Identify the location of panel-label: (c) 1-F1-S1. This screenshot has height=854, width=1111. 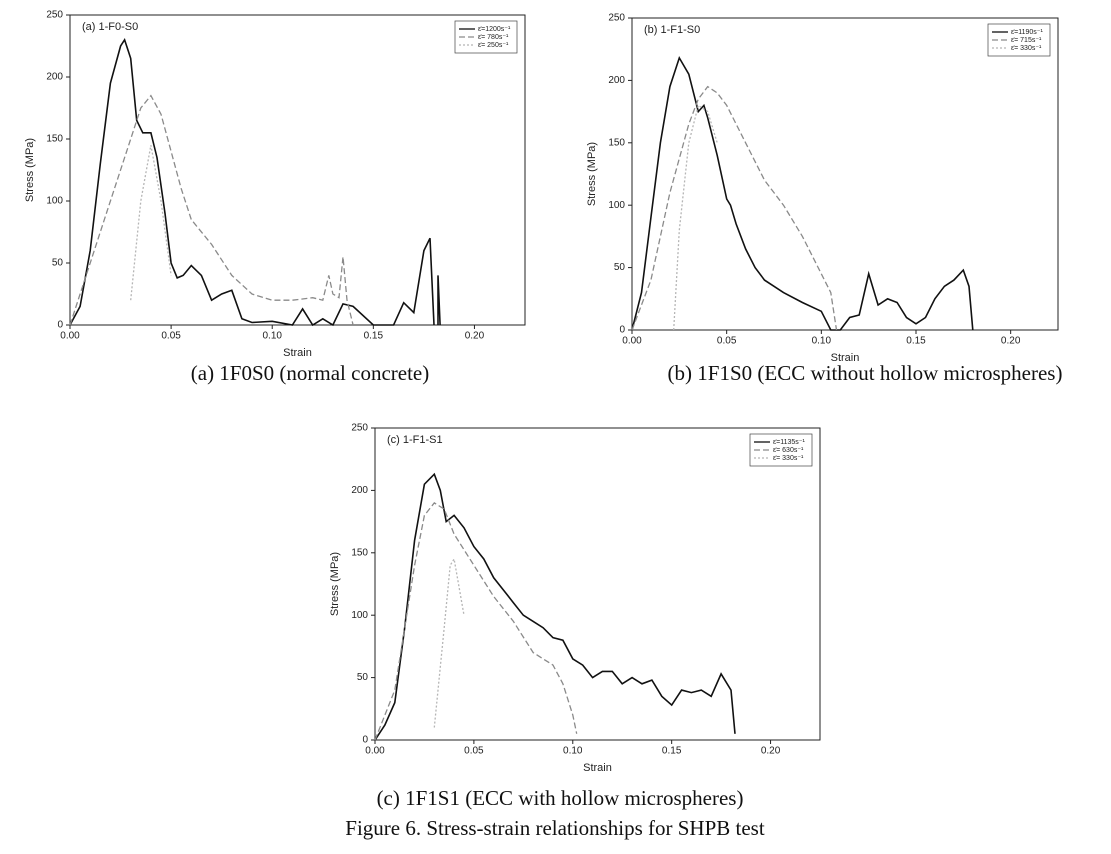
(415, 440).